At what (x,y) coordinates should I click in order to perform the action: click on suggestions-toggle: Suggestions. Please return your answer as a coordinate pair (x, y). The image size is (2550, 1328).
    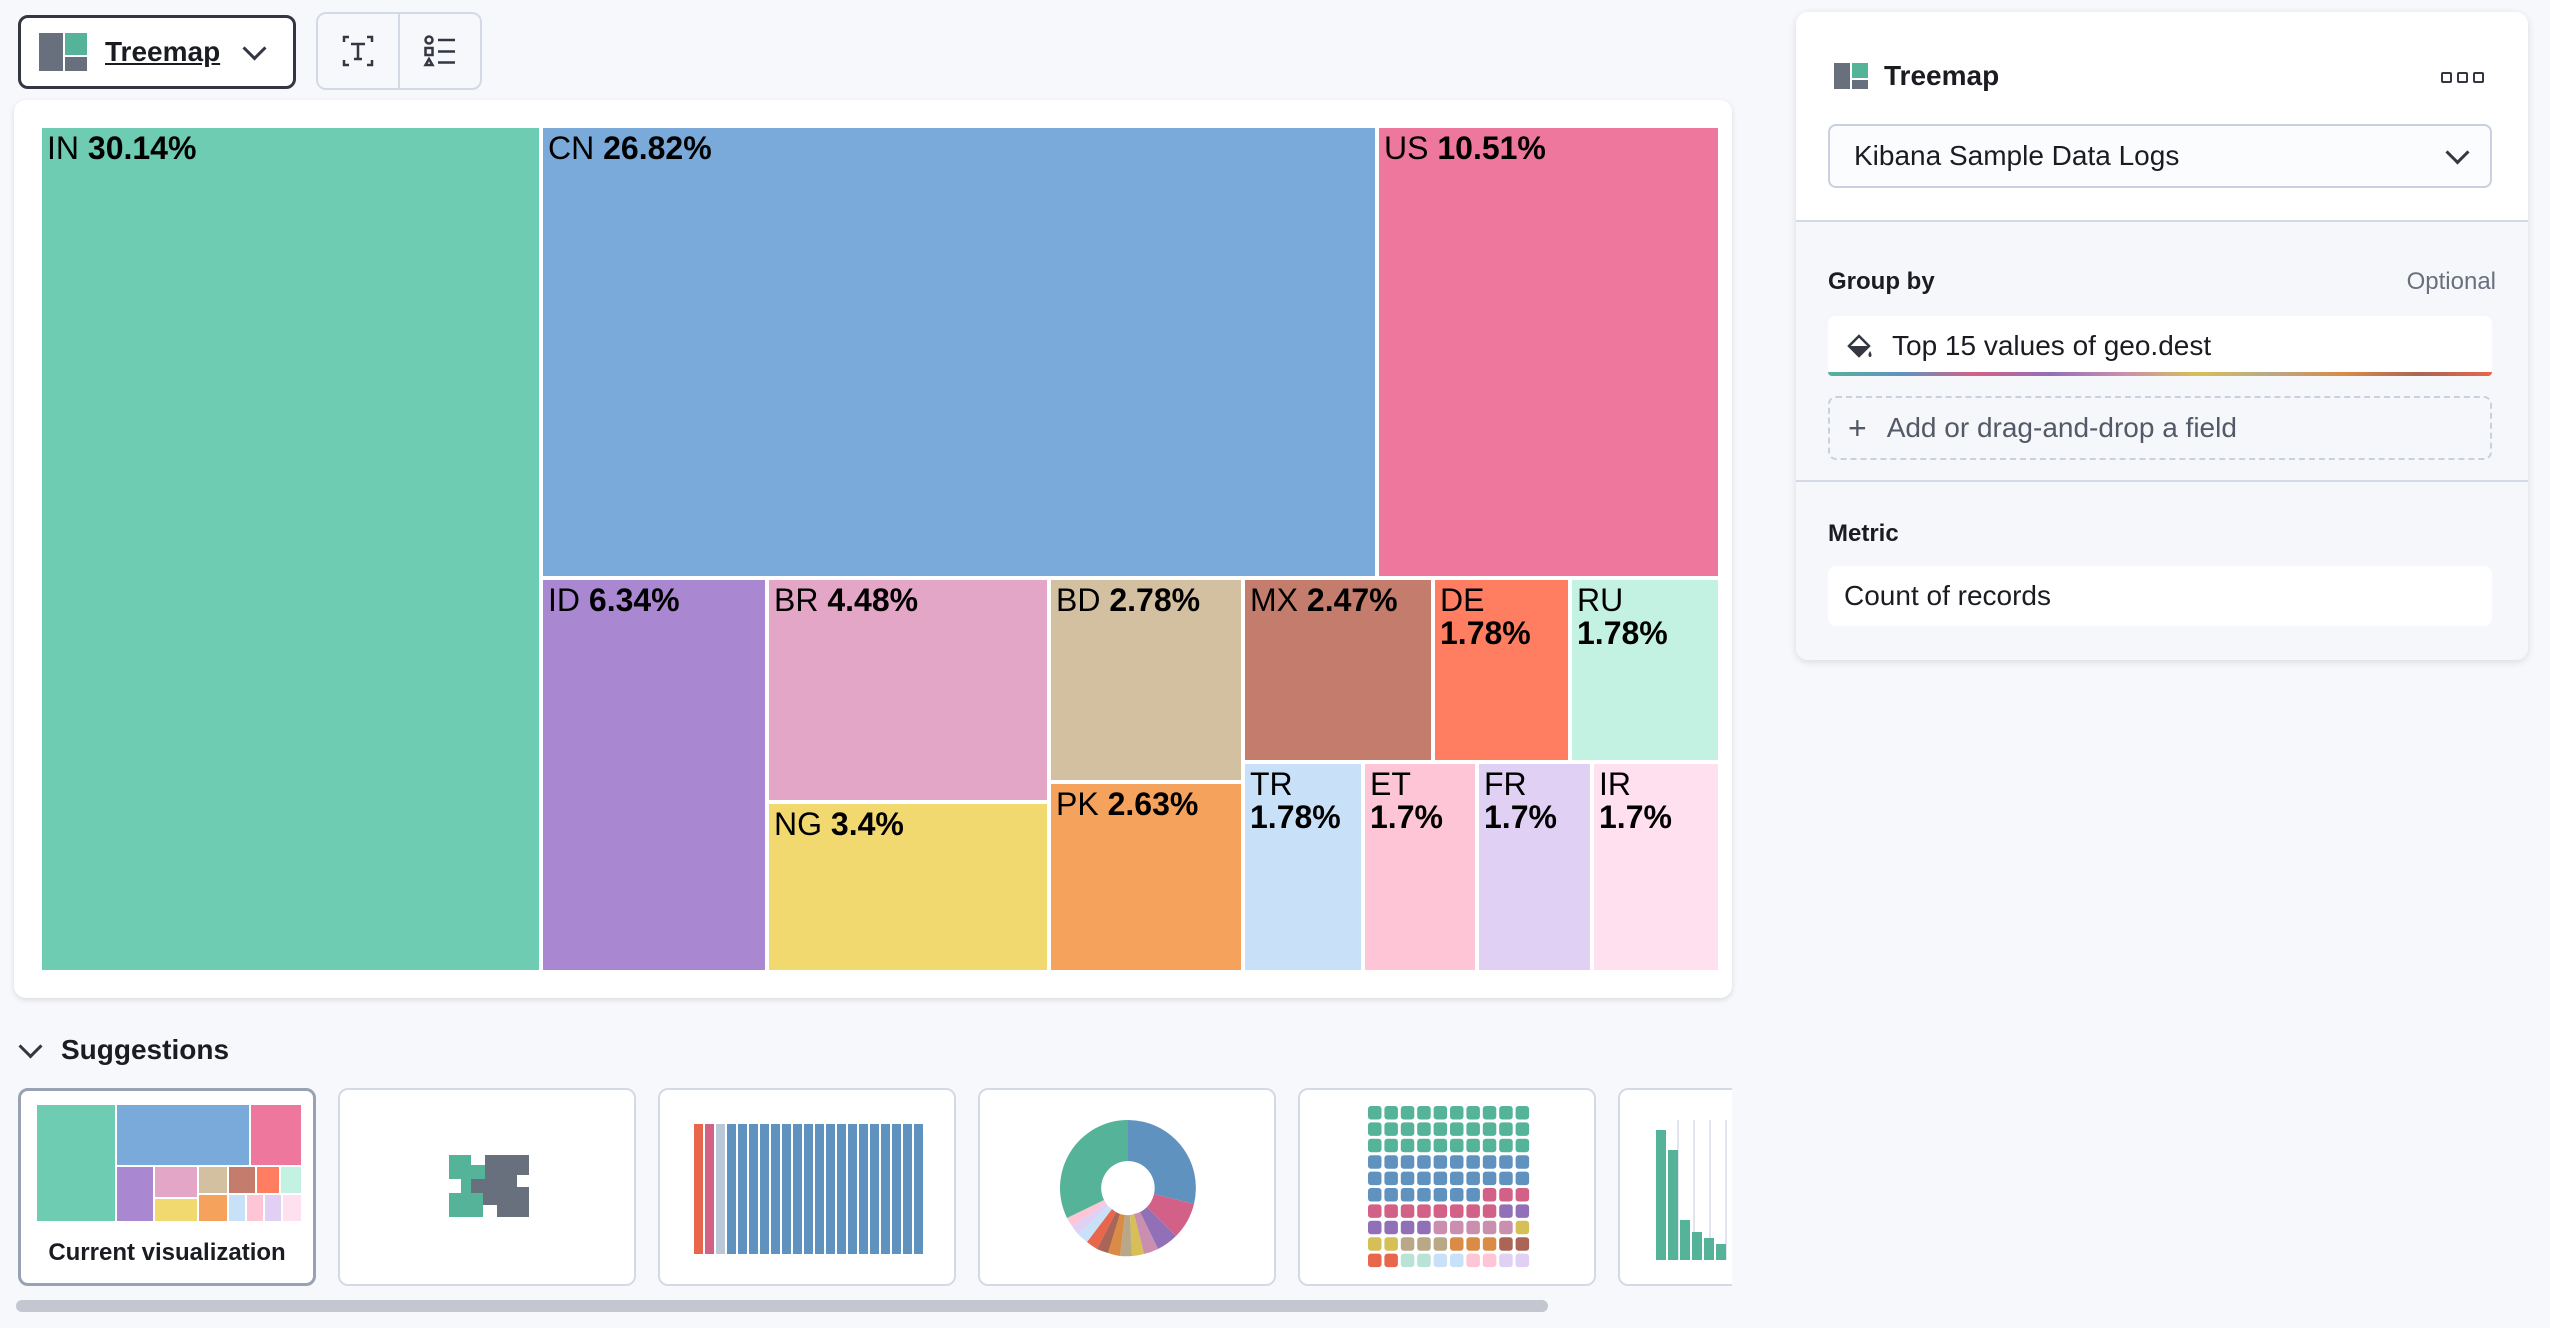
    Looking at the image, I should click on (123, 1049).